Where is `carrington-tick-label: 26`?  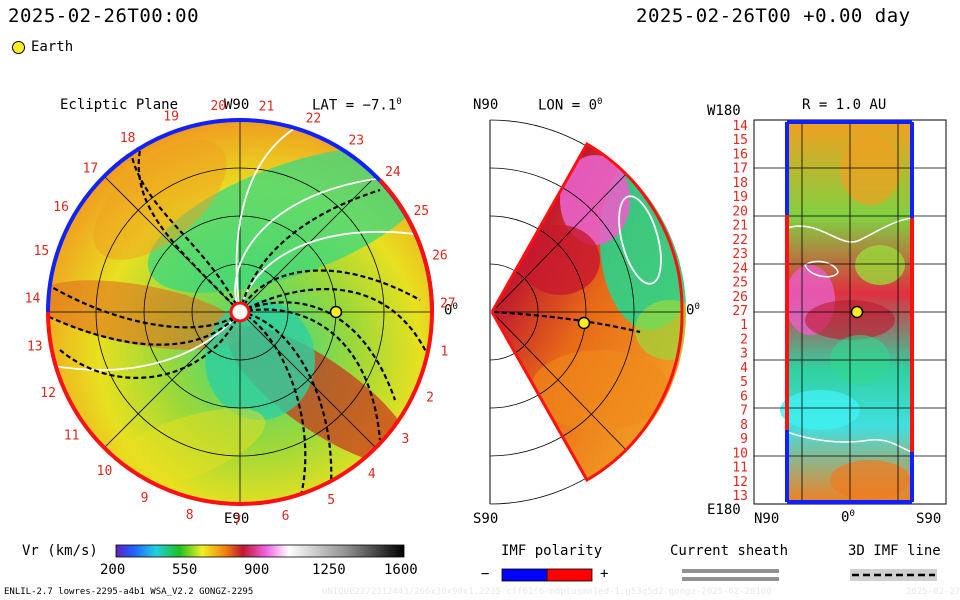
carrington-tick-label: 26 is located at coordinates (440, 256).